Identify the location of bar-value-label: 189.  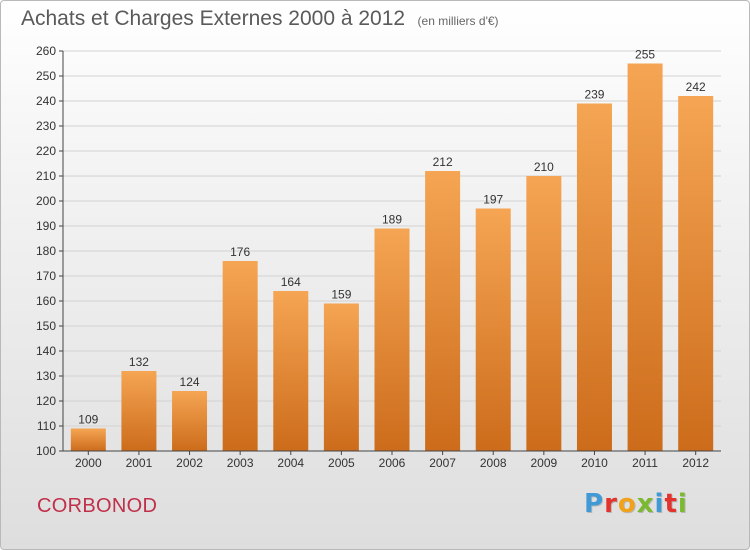
(392, 220).